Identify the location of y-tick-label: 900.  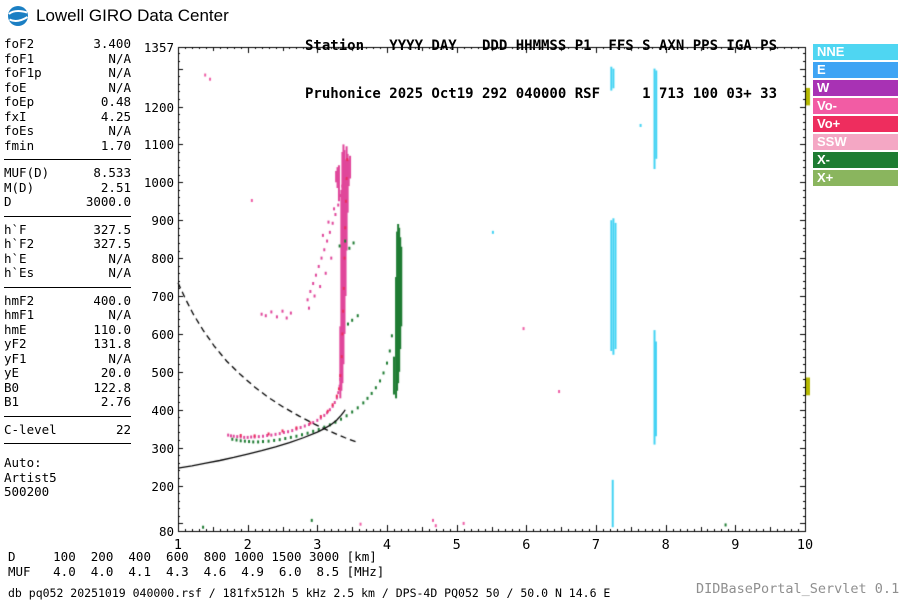
(162, 221).